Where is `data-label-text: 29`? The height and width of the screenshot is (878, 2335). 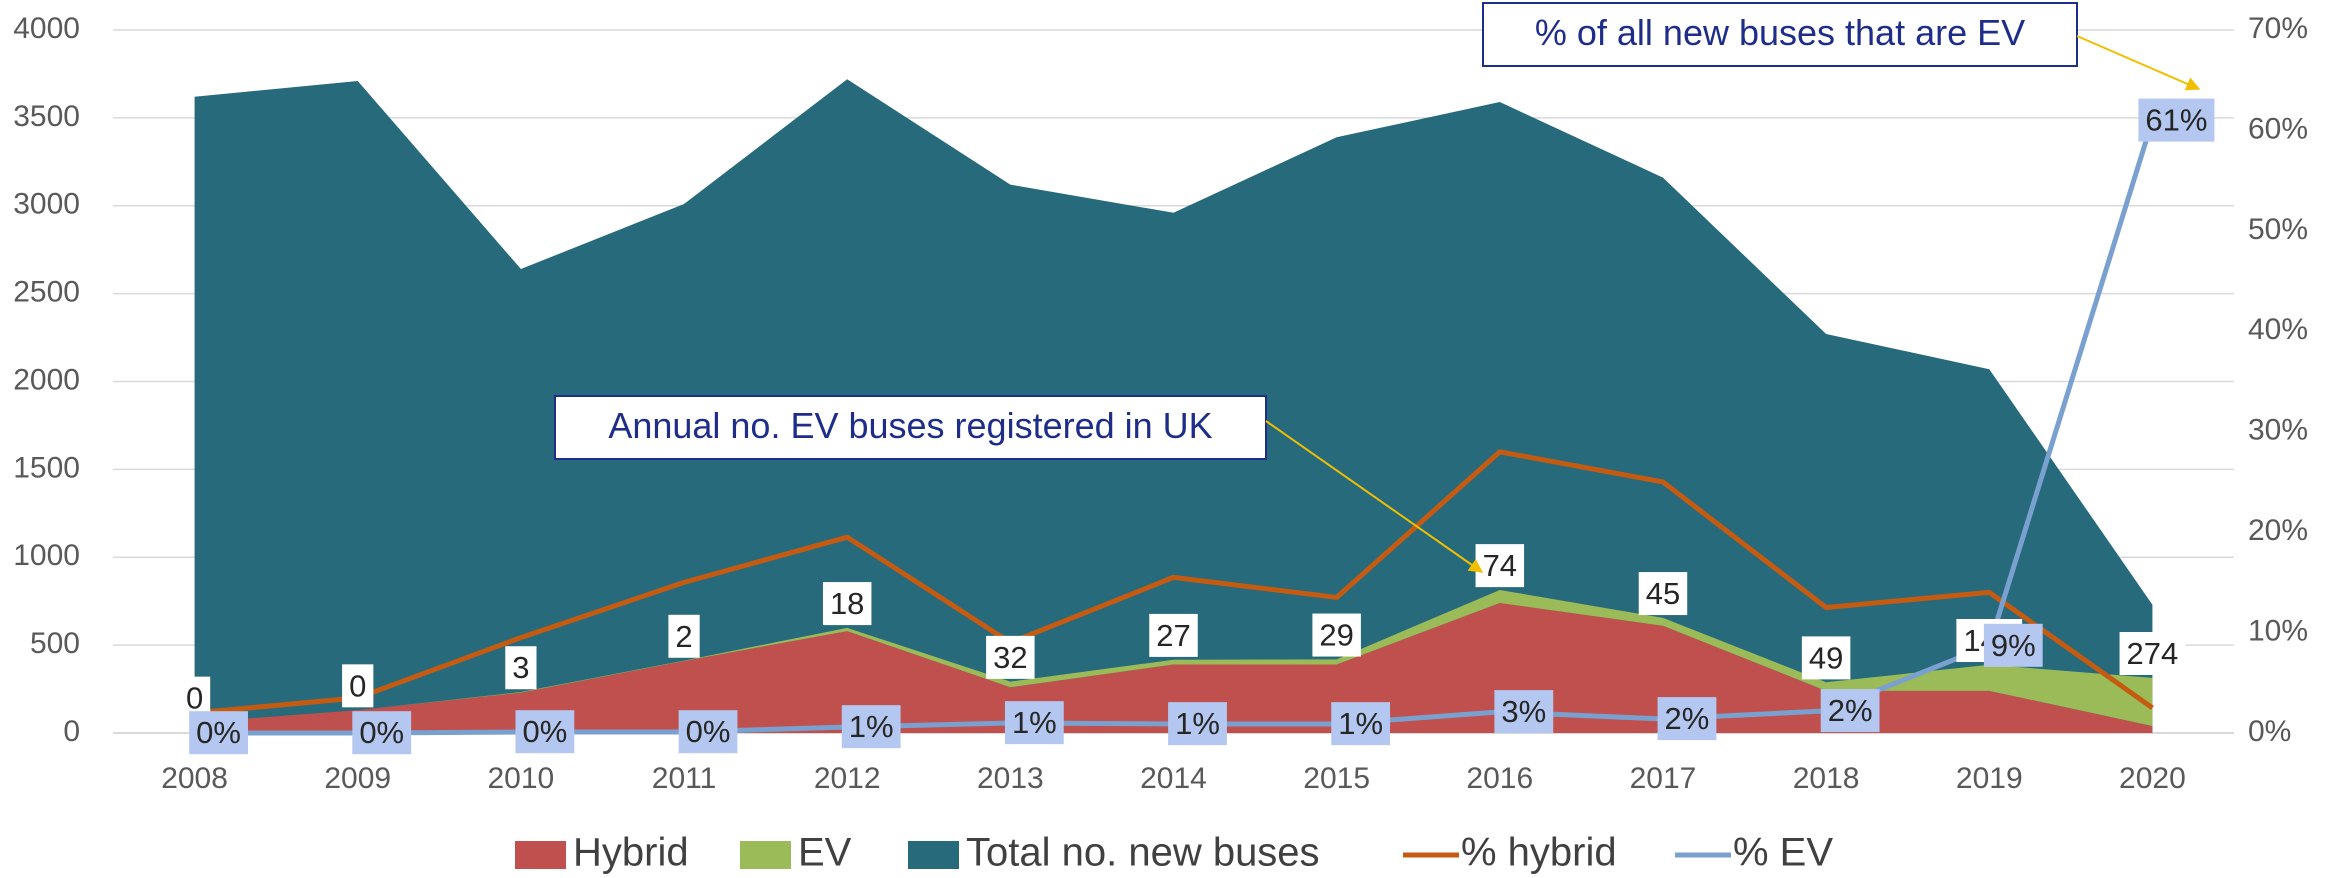
data-label-text: 29 is located at coordinates (1336, 635).